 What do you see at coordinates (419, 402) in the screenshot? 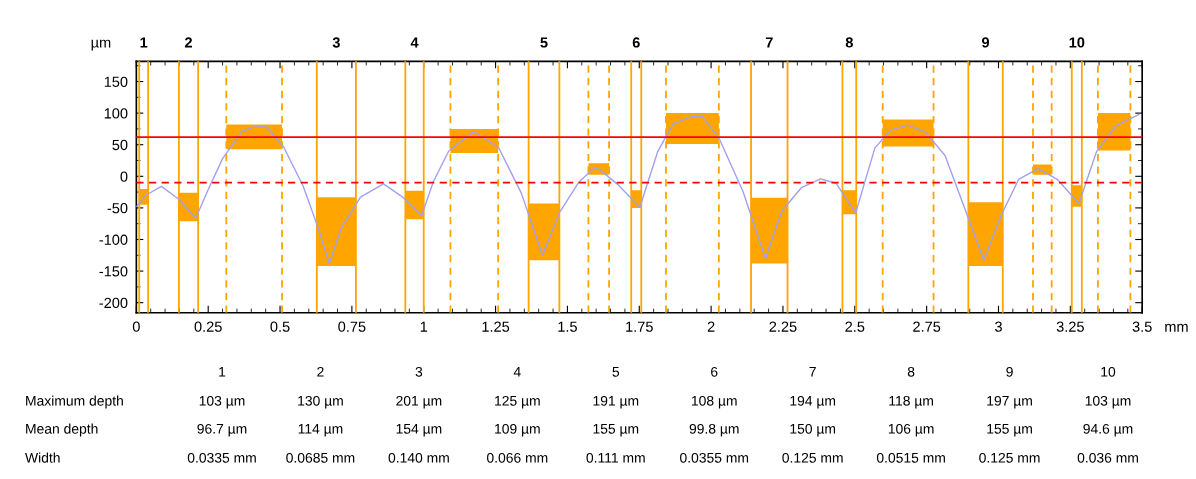
I see `text: 201 µm` at bounding box center [419, 402].